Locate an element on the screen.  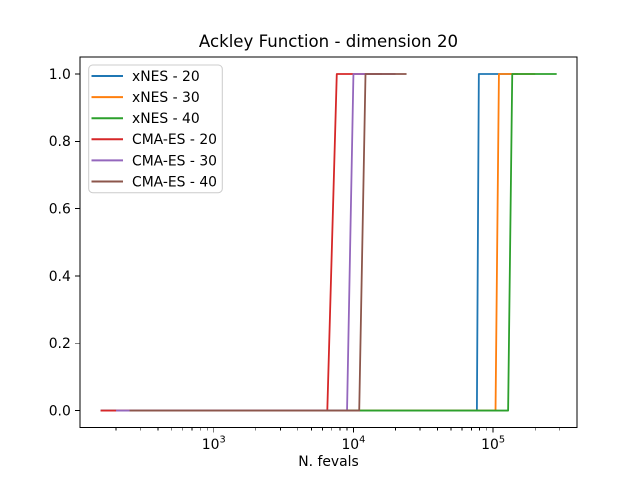
y-tick-label: 0.2 is located at coordinates (60, 344).